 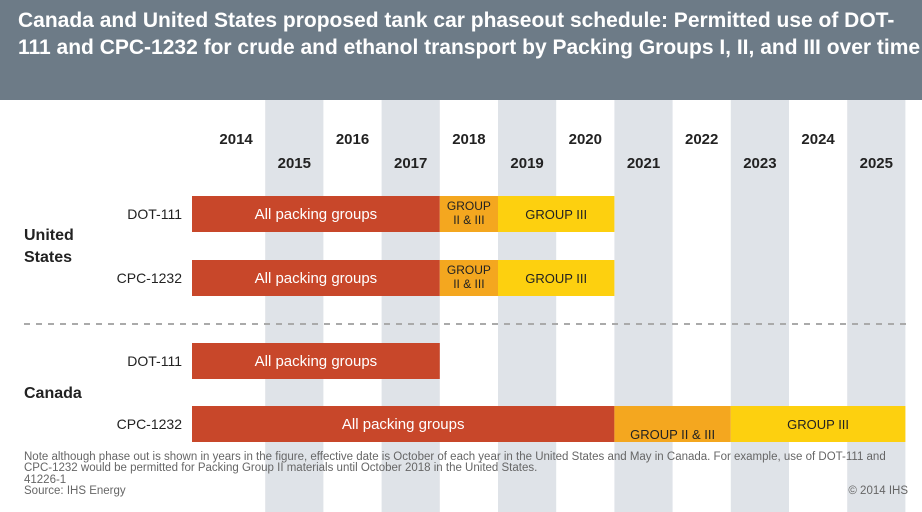 I want to click on year-label: 2021, so click(x=643, y=163).